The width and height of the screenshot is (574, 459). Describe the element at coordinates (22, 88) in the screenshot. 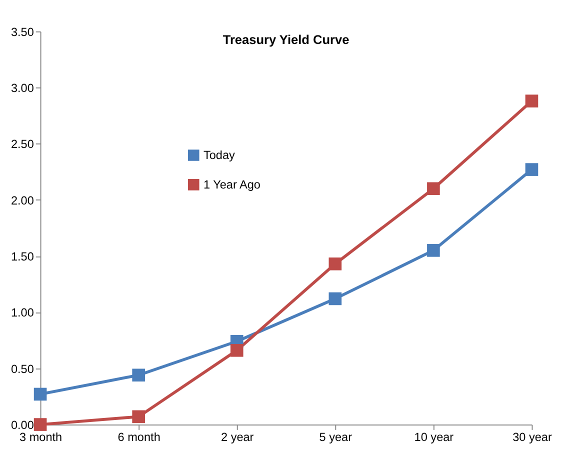

I see `y-tick-label: 3.00` at that location.